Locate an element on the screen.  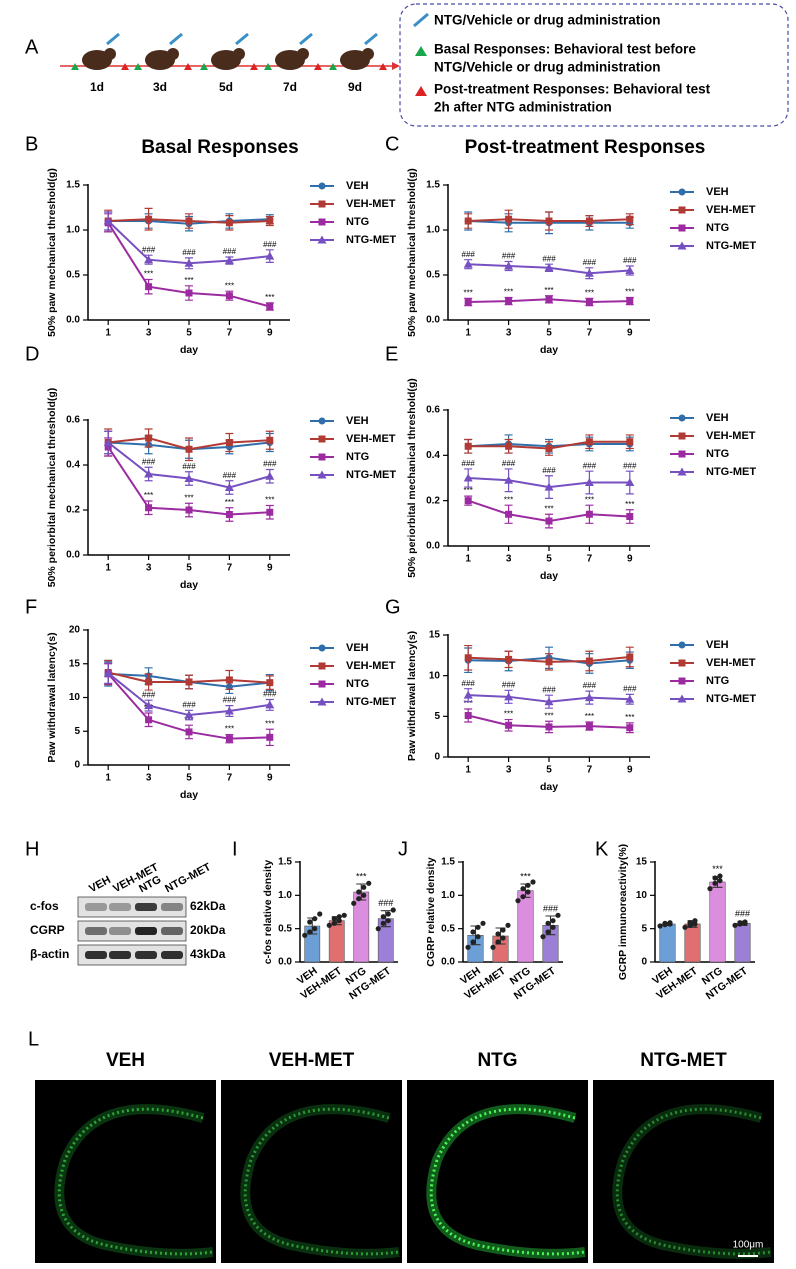
y-tick-label: 1.5 is located at coordinates (285, 862).